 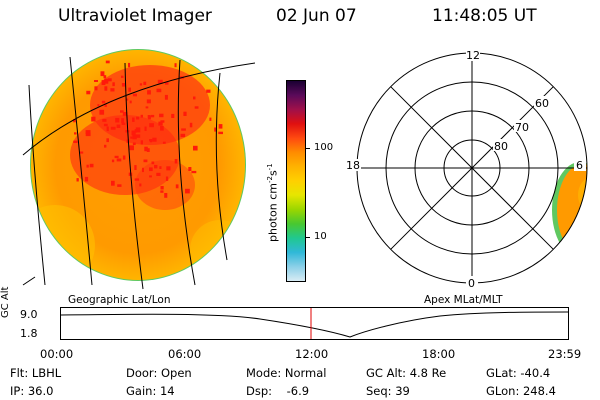 I want to click on time-tick-1200: 12:00, so click(x=312, y=354).